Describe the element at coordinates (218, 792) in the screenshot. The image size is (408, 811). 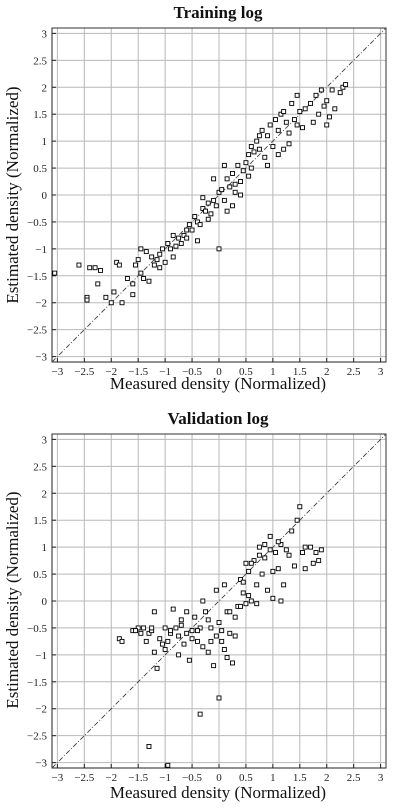
I see `x-axis-label: Measured density (Normalized)` at that location.